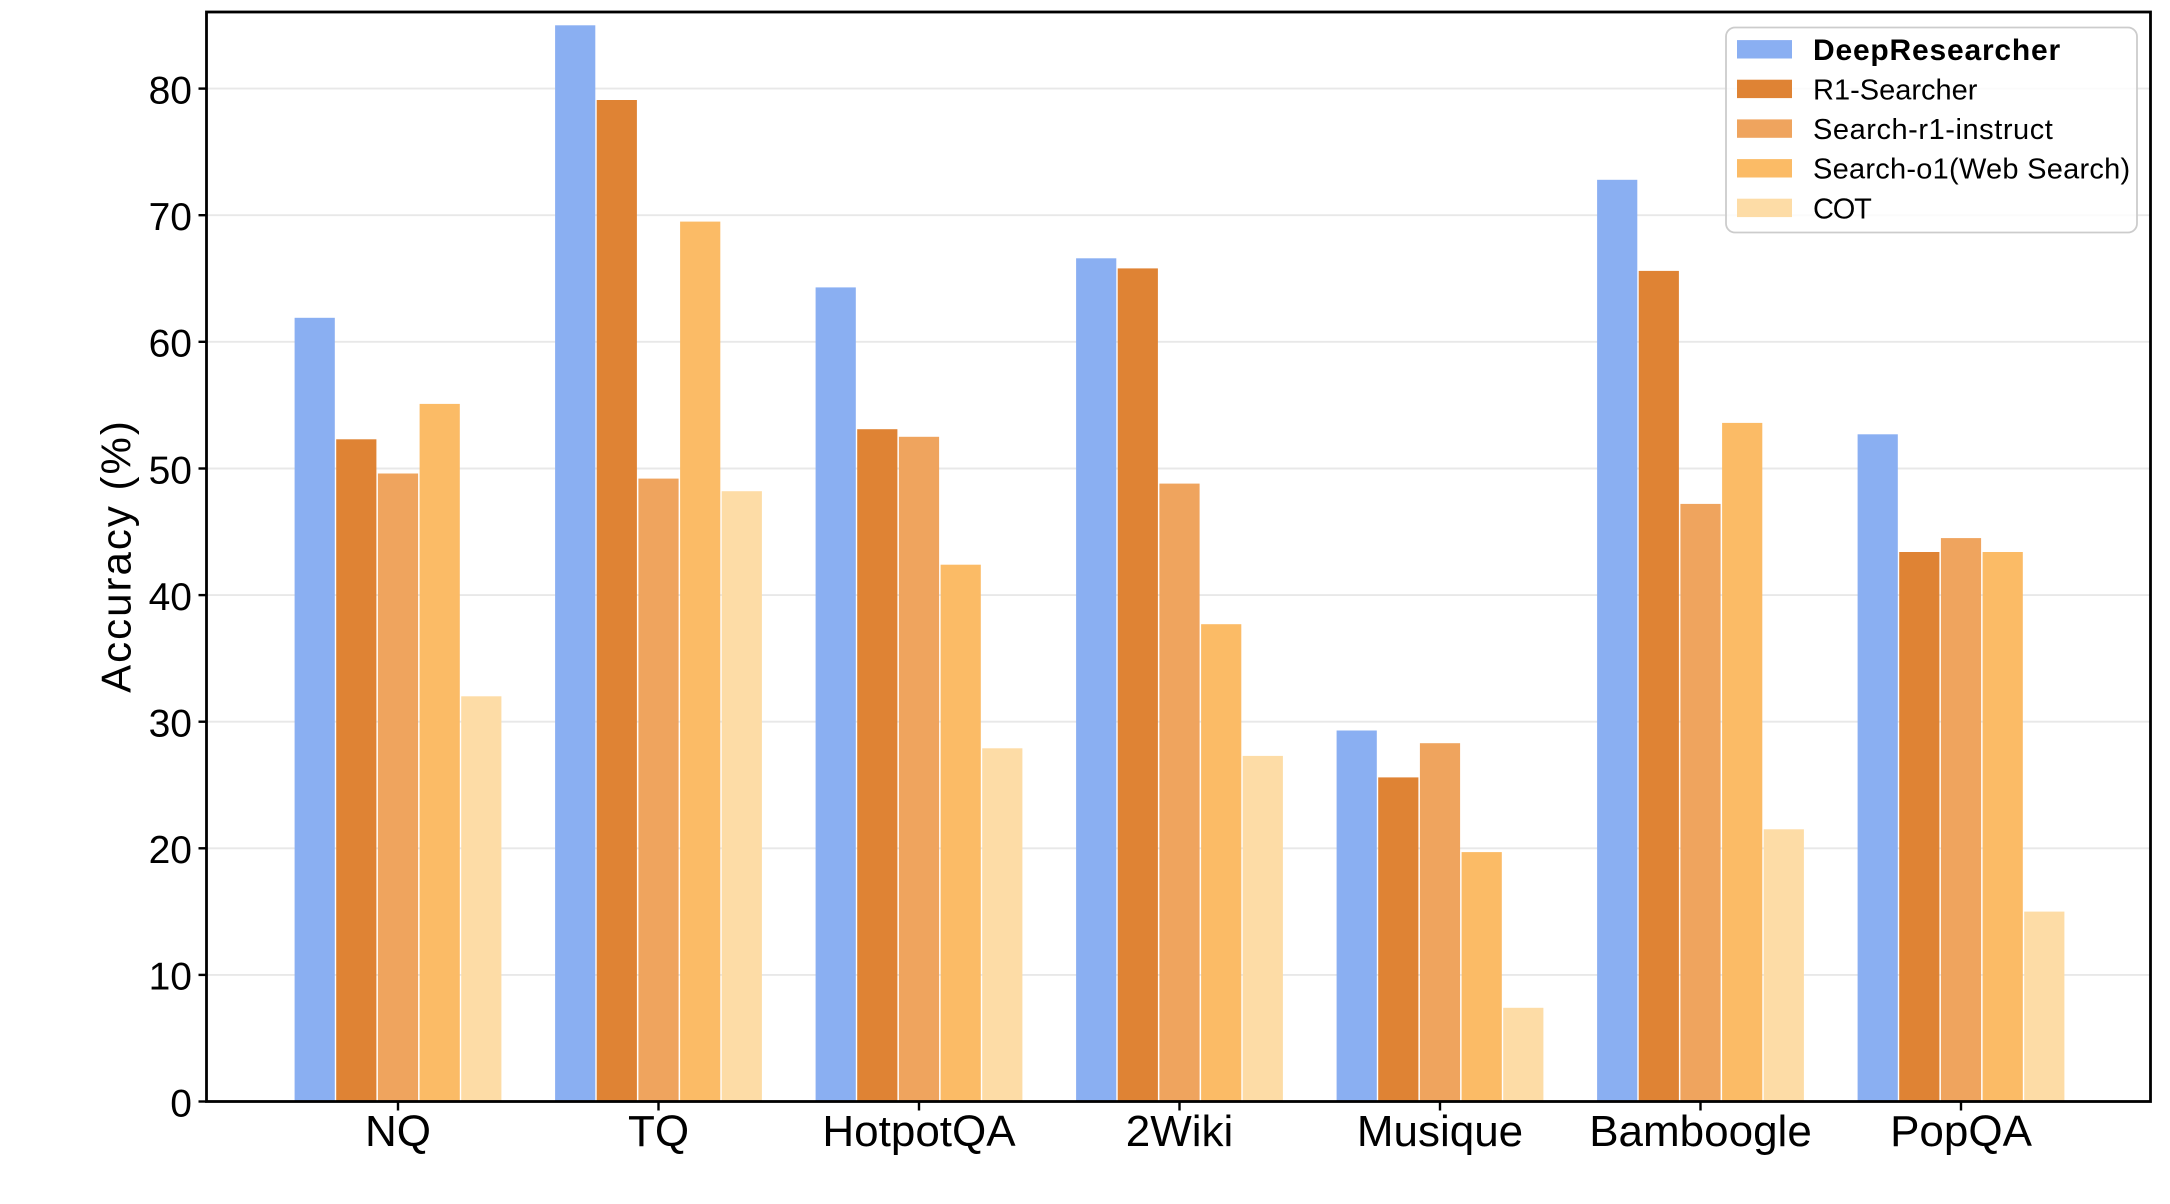 The height and width of the screenshot is (1204, 2170). I want to click on svg-text: 20, so click(170, 850).